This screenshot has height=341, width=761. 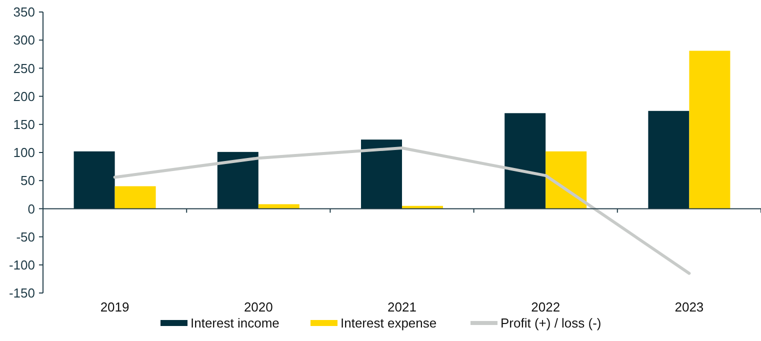 What do you see at coordinates (21, 264) in the screenshot?
I see `y-tick-label: -100` at bounding box center [21, 264].